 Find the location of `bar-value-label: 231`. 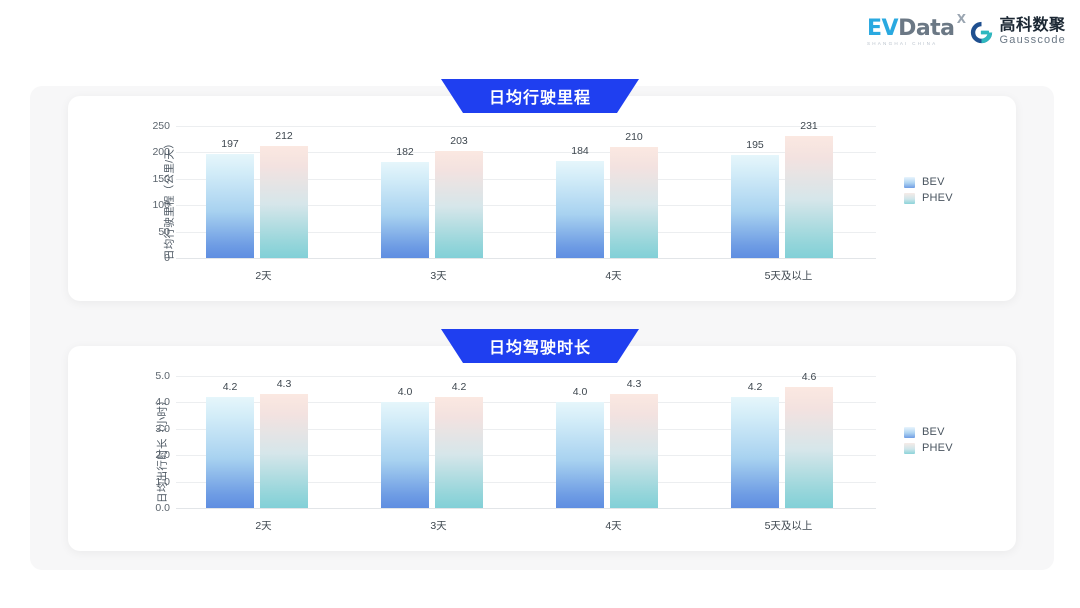

bar-value-label: 231 is located at coordinates (809, 126).